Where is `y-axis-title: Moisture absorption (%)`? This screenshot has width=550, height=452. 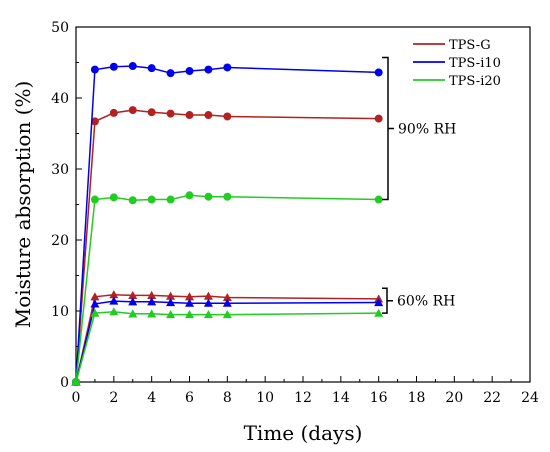 y-axis-title: Moisture absorption (%) is located at coordinates (23, 205).